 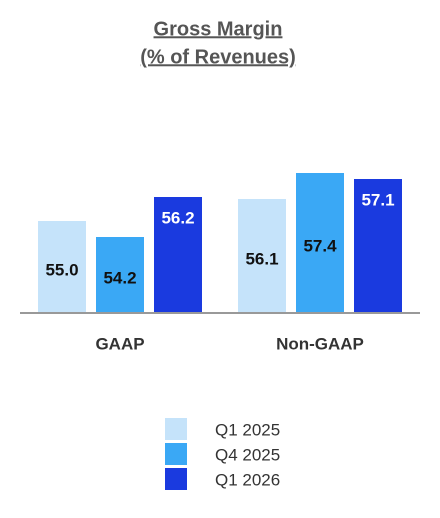 I want to click on legend-label: Q4 2025, so click(x=247, y=454).